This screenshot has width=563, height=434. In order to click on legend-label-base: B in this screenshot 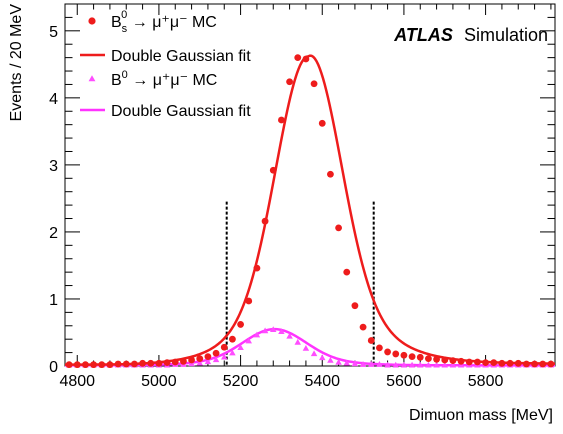, I will do `click(116, 80)`.